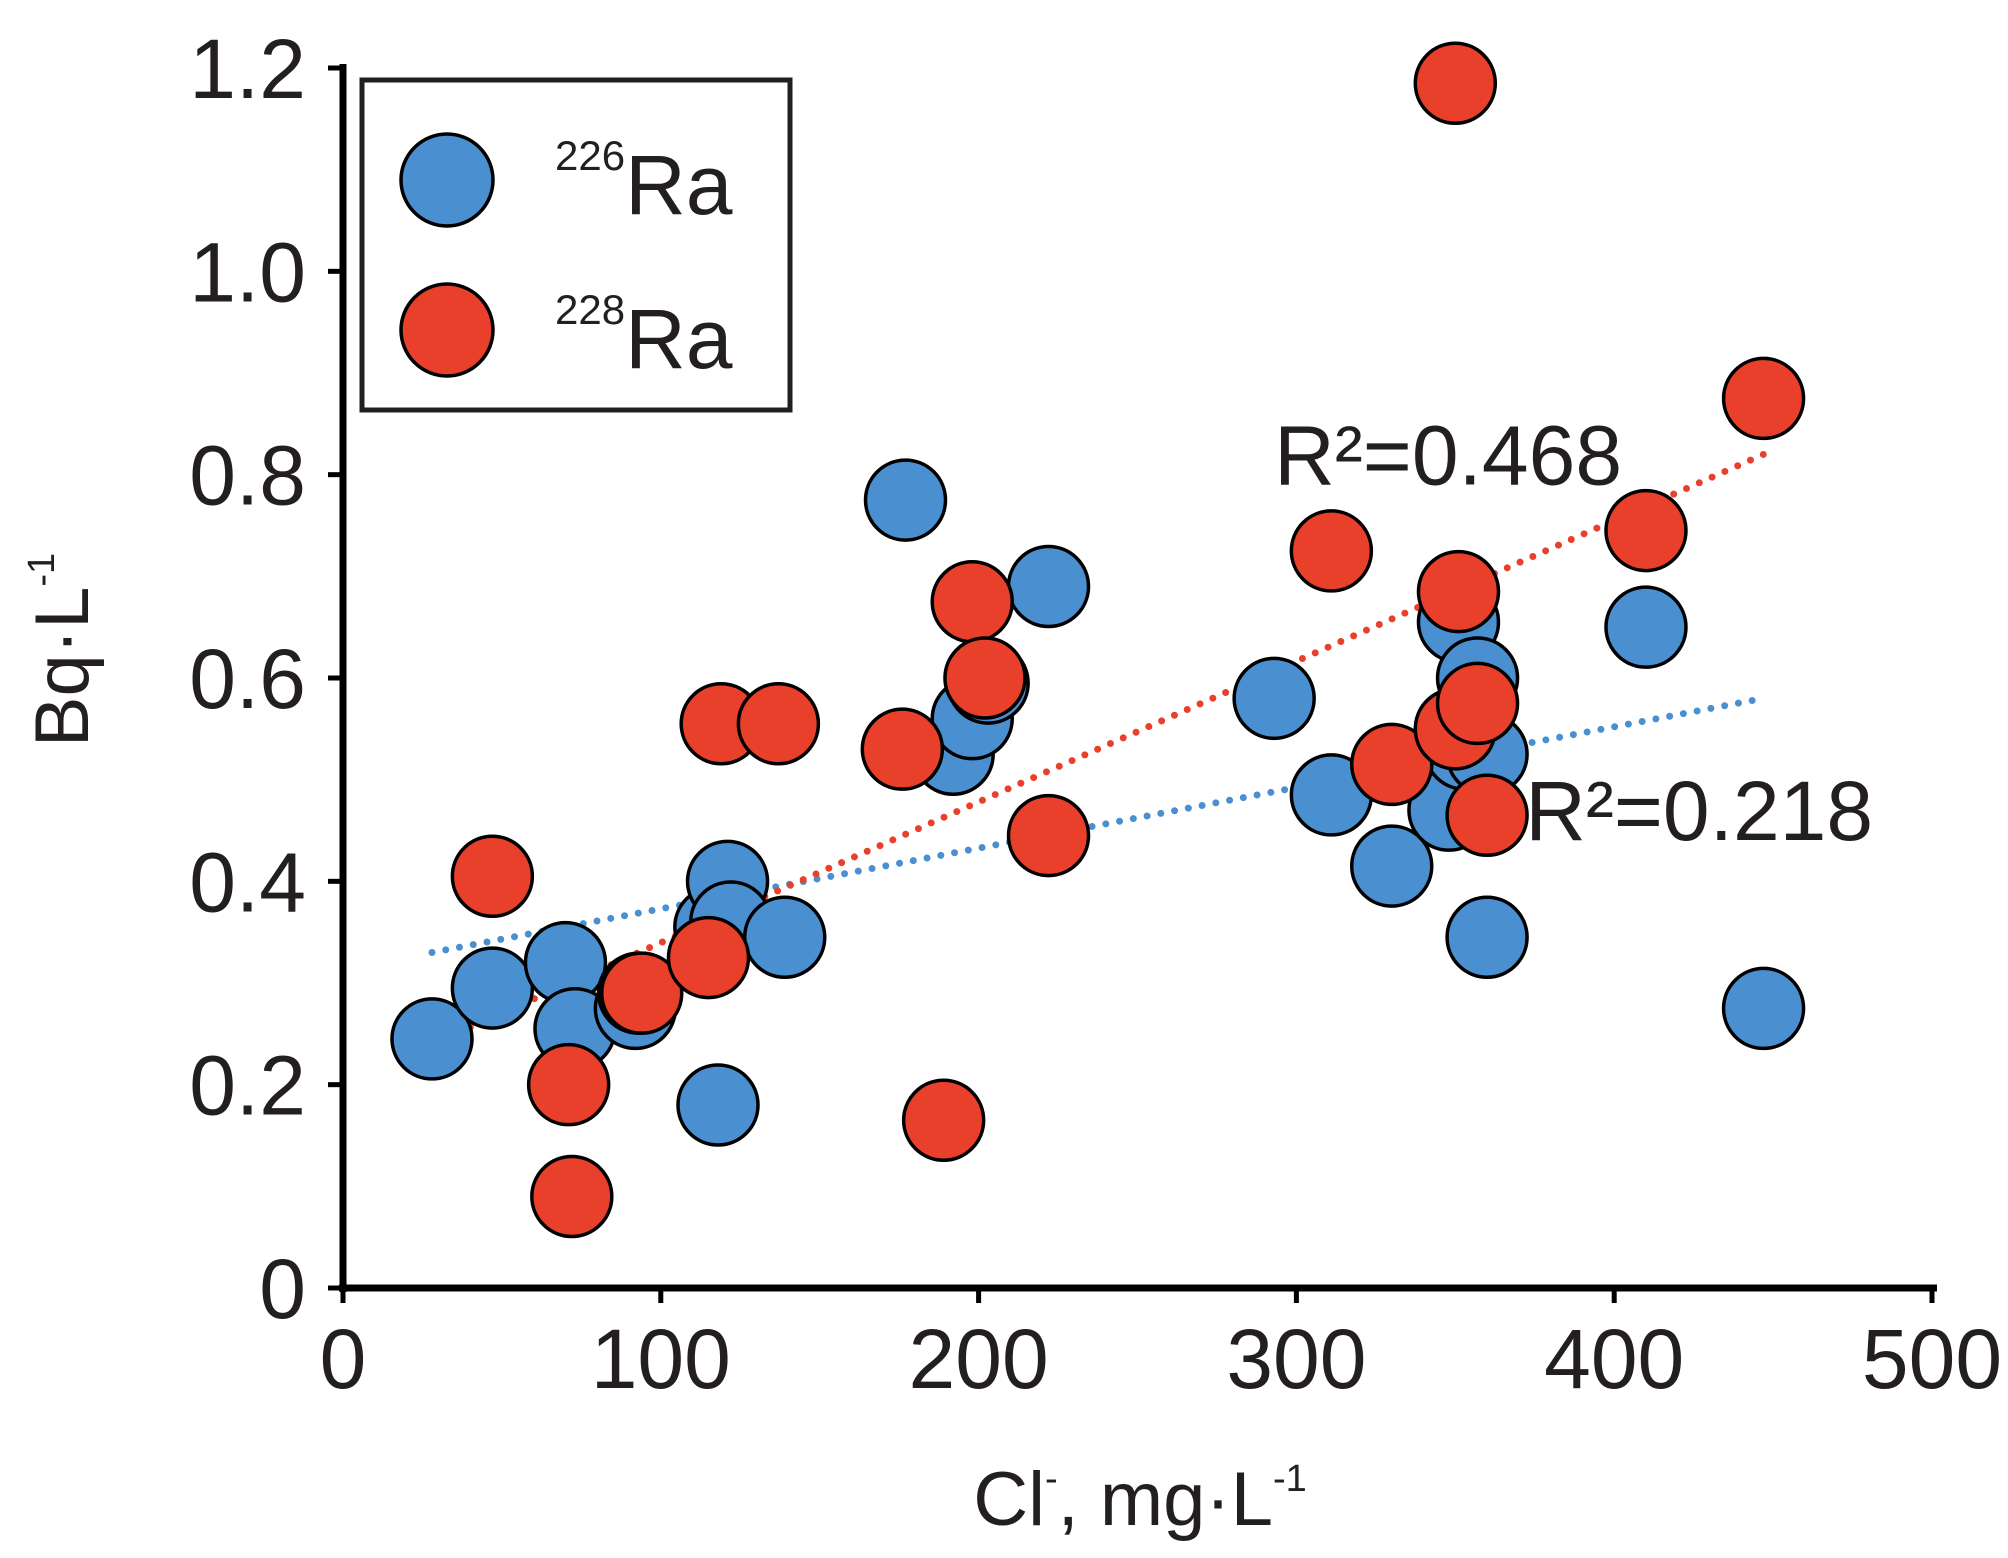 The image size is (2008, 1558). I want to click on x-tick-label-200: 200, so click(979, 1359).